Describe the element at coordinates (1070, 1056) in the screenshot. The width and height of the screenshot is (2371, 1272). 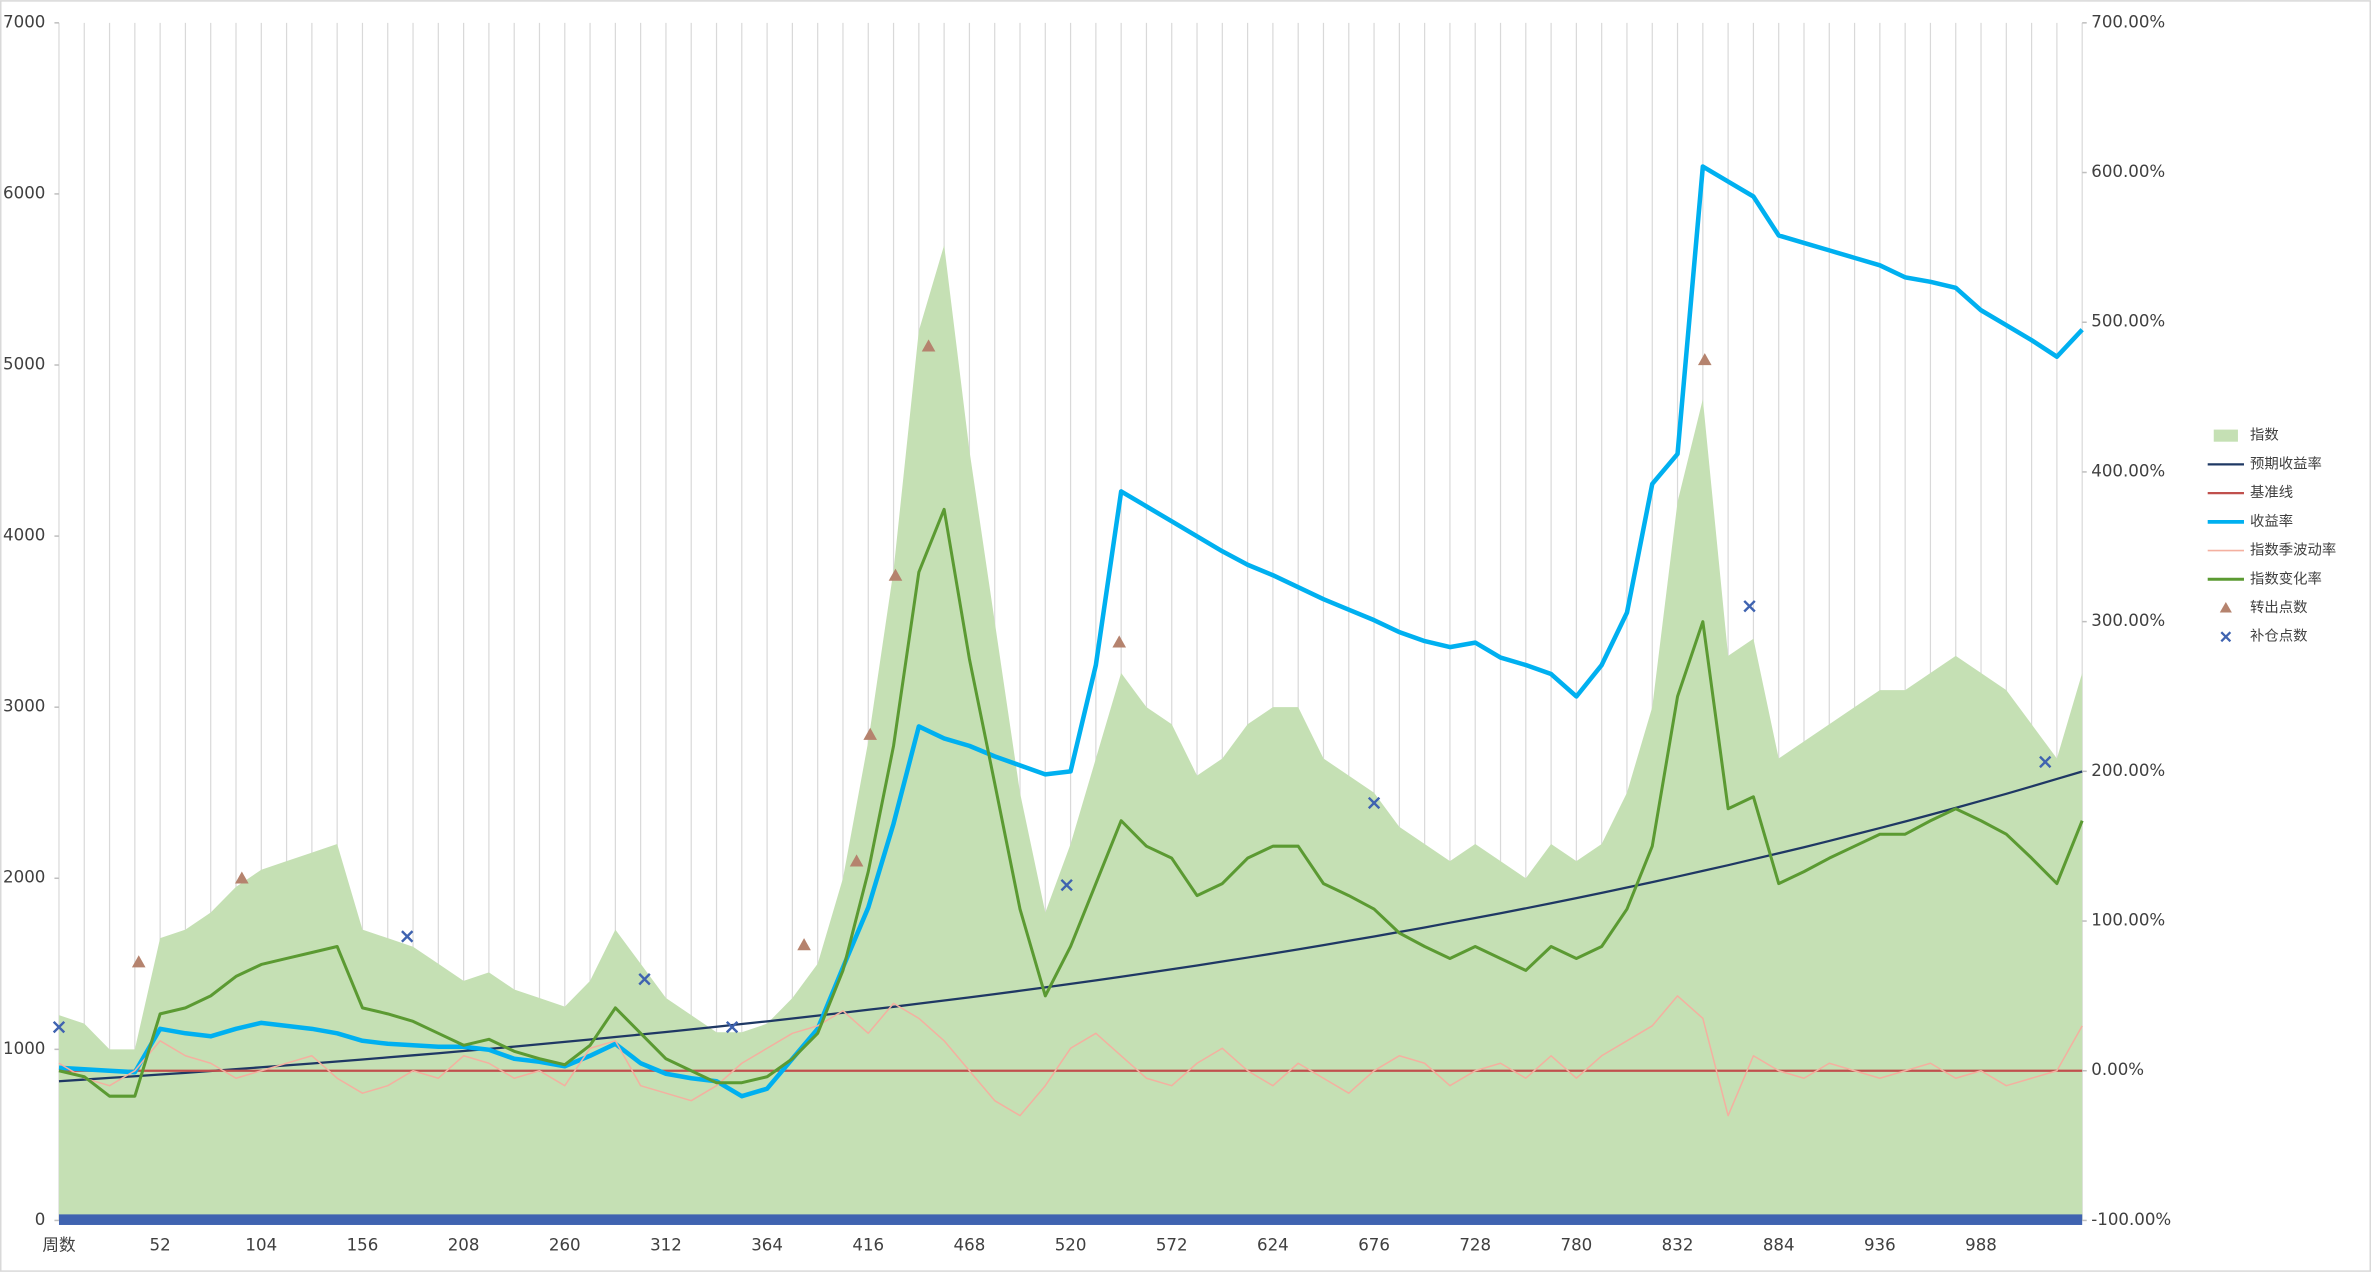
I see `series-line` at that location.